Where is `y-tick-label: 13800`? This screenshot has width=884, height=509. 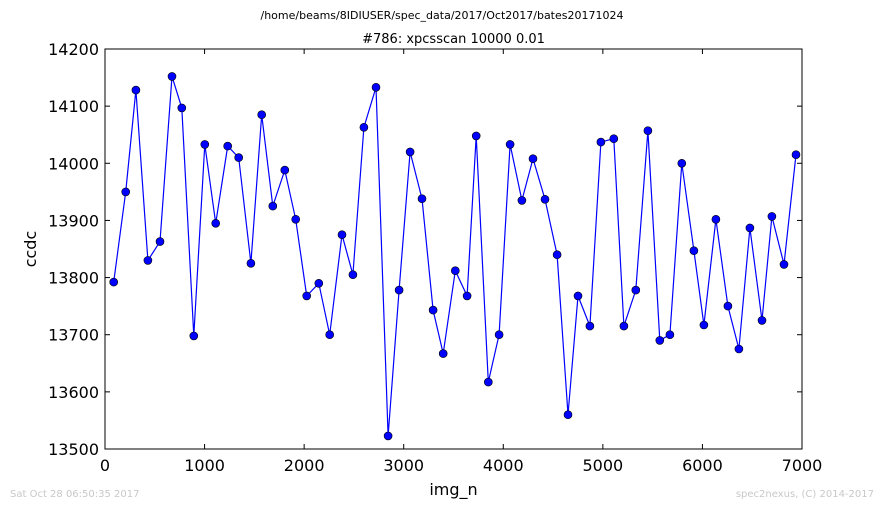 y-tick-label: 13800 is located at coordinates (73, 278).